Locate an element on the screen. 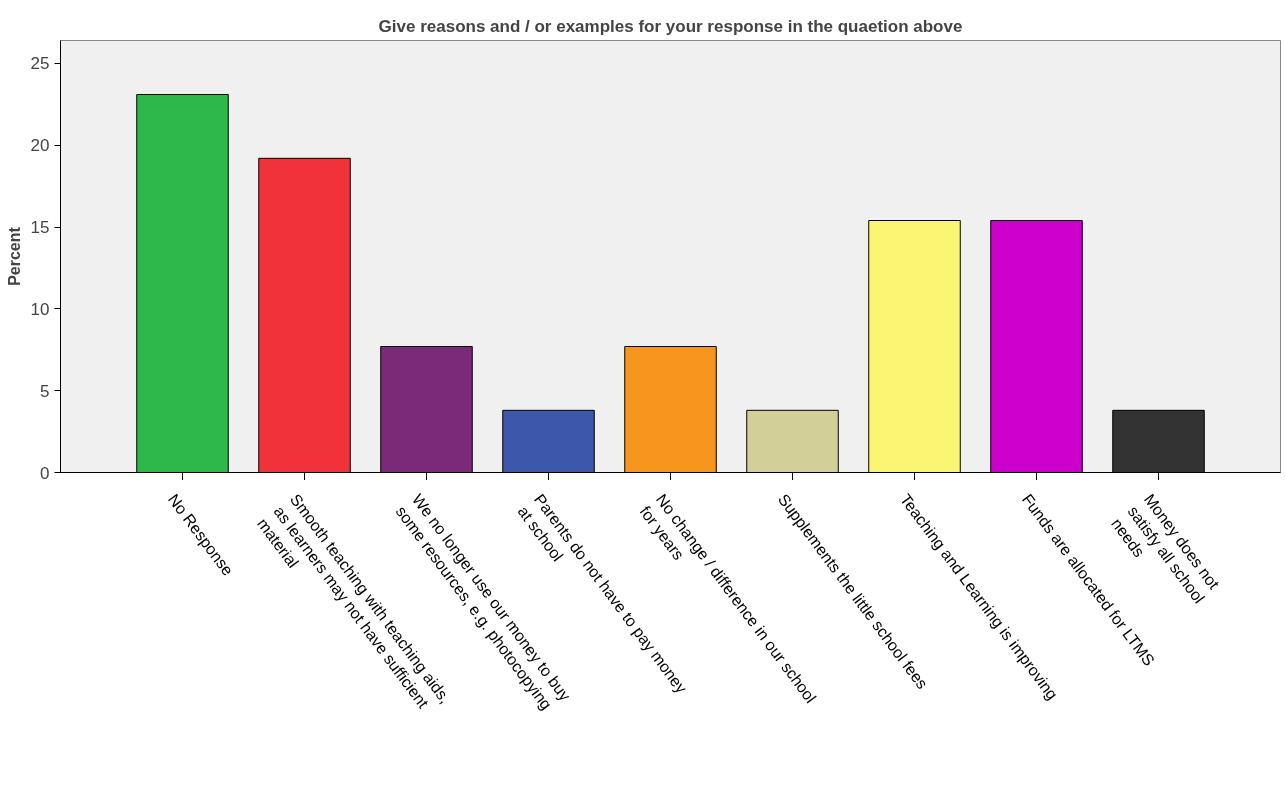 This screenshot has width=1286, height=803. chart-title: Give reasons and / or examples for your response in the quaetion above is located at coordinates (670, 26).